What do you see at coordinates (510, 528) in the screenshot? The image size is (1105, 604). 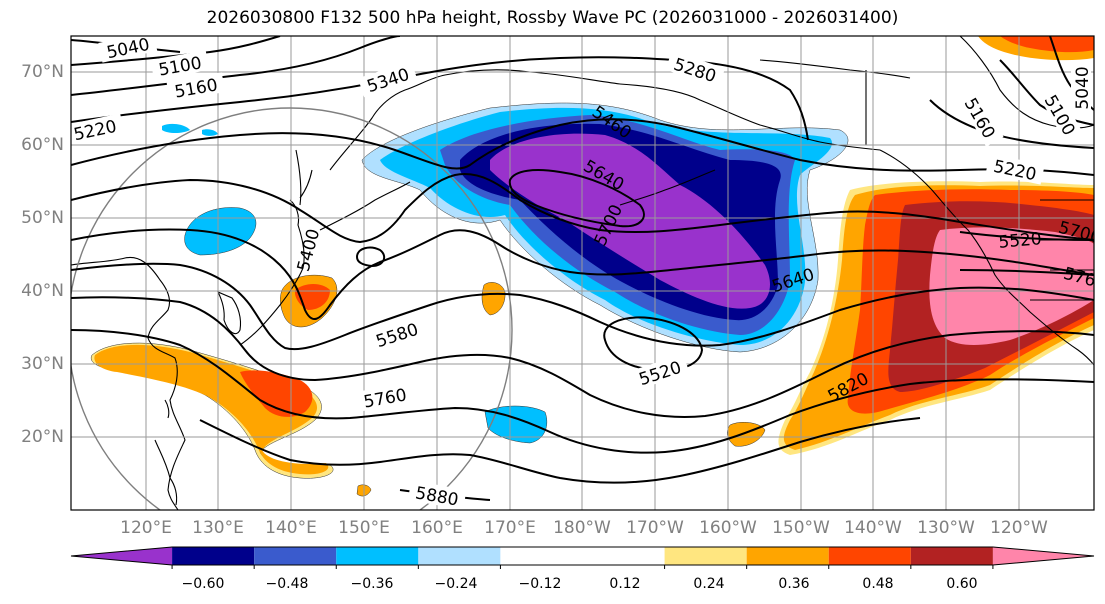 I see `lon-label-170e: 170°E` at bounding box center [510, 528].